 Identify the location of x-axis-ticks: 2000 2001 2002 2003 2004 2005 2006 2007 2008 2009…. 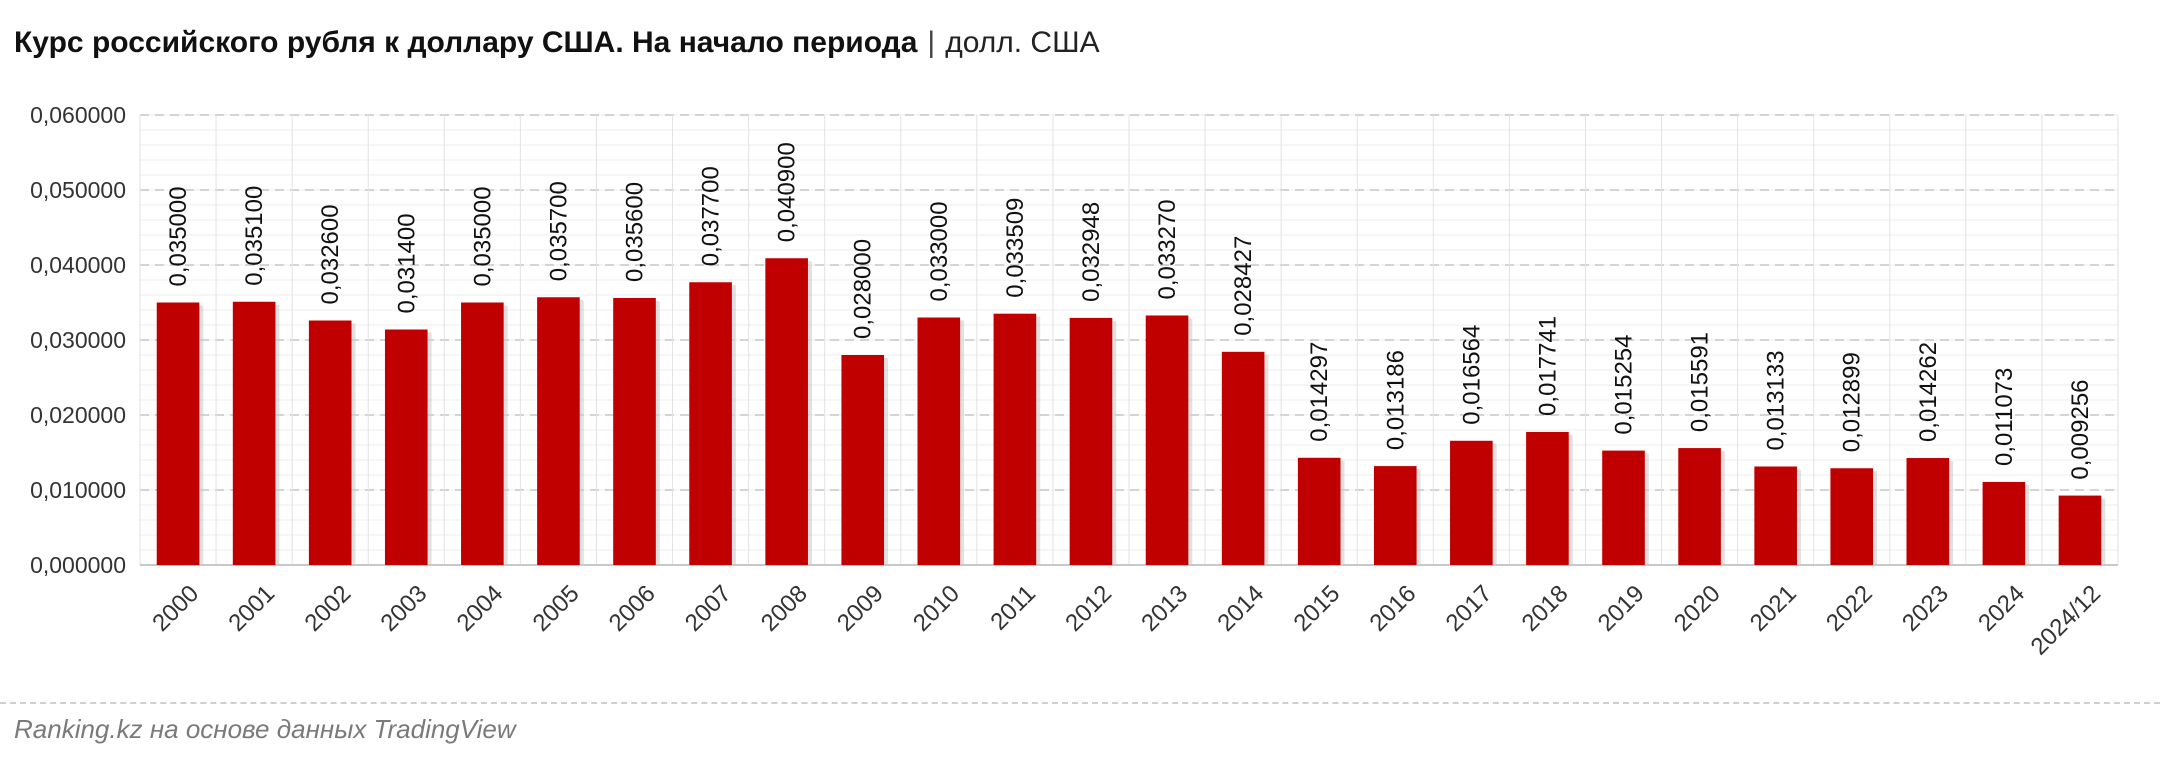
(1126, 620).